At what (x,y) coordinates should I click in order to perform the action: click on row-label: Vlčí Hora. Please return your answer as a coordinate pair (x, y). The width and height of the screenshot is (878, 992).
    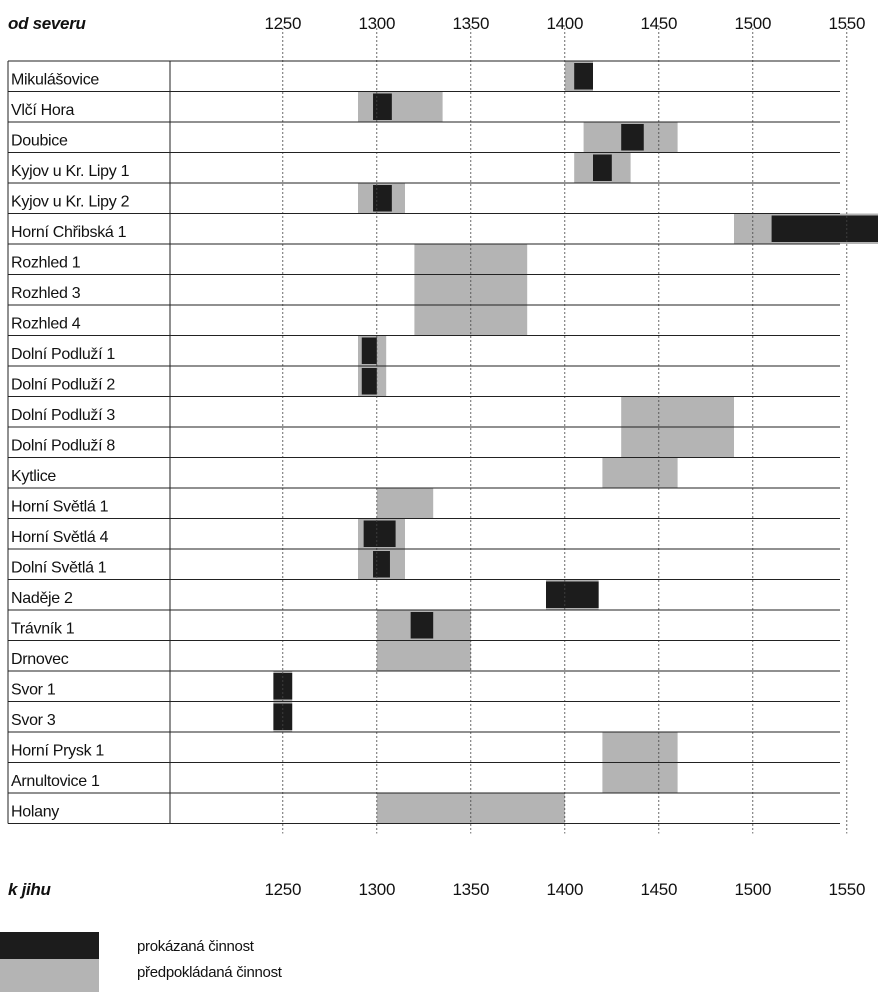
    Looking at the image, I should click on (42, 110).